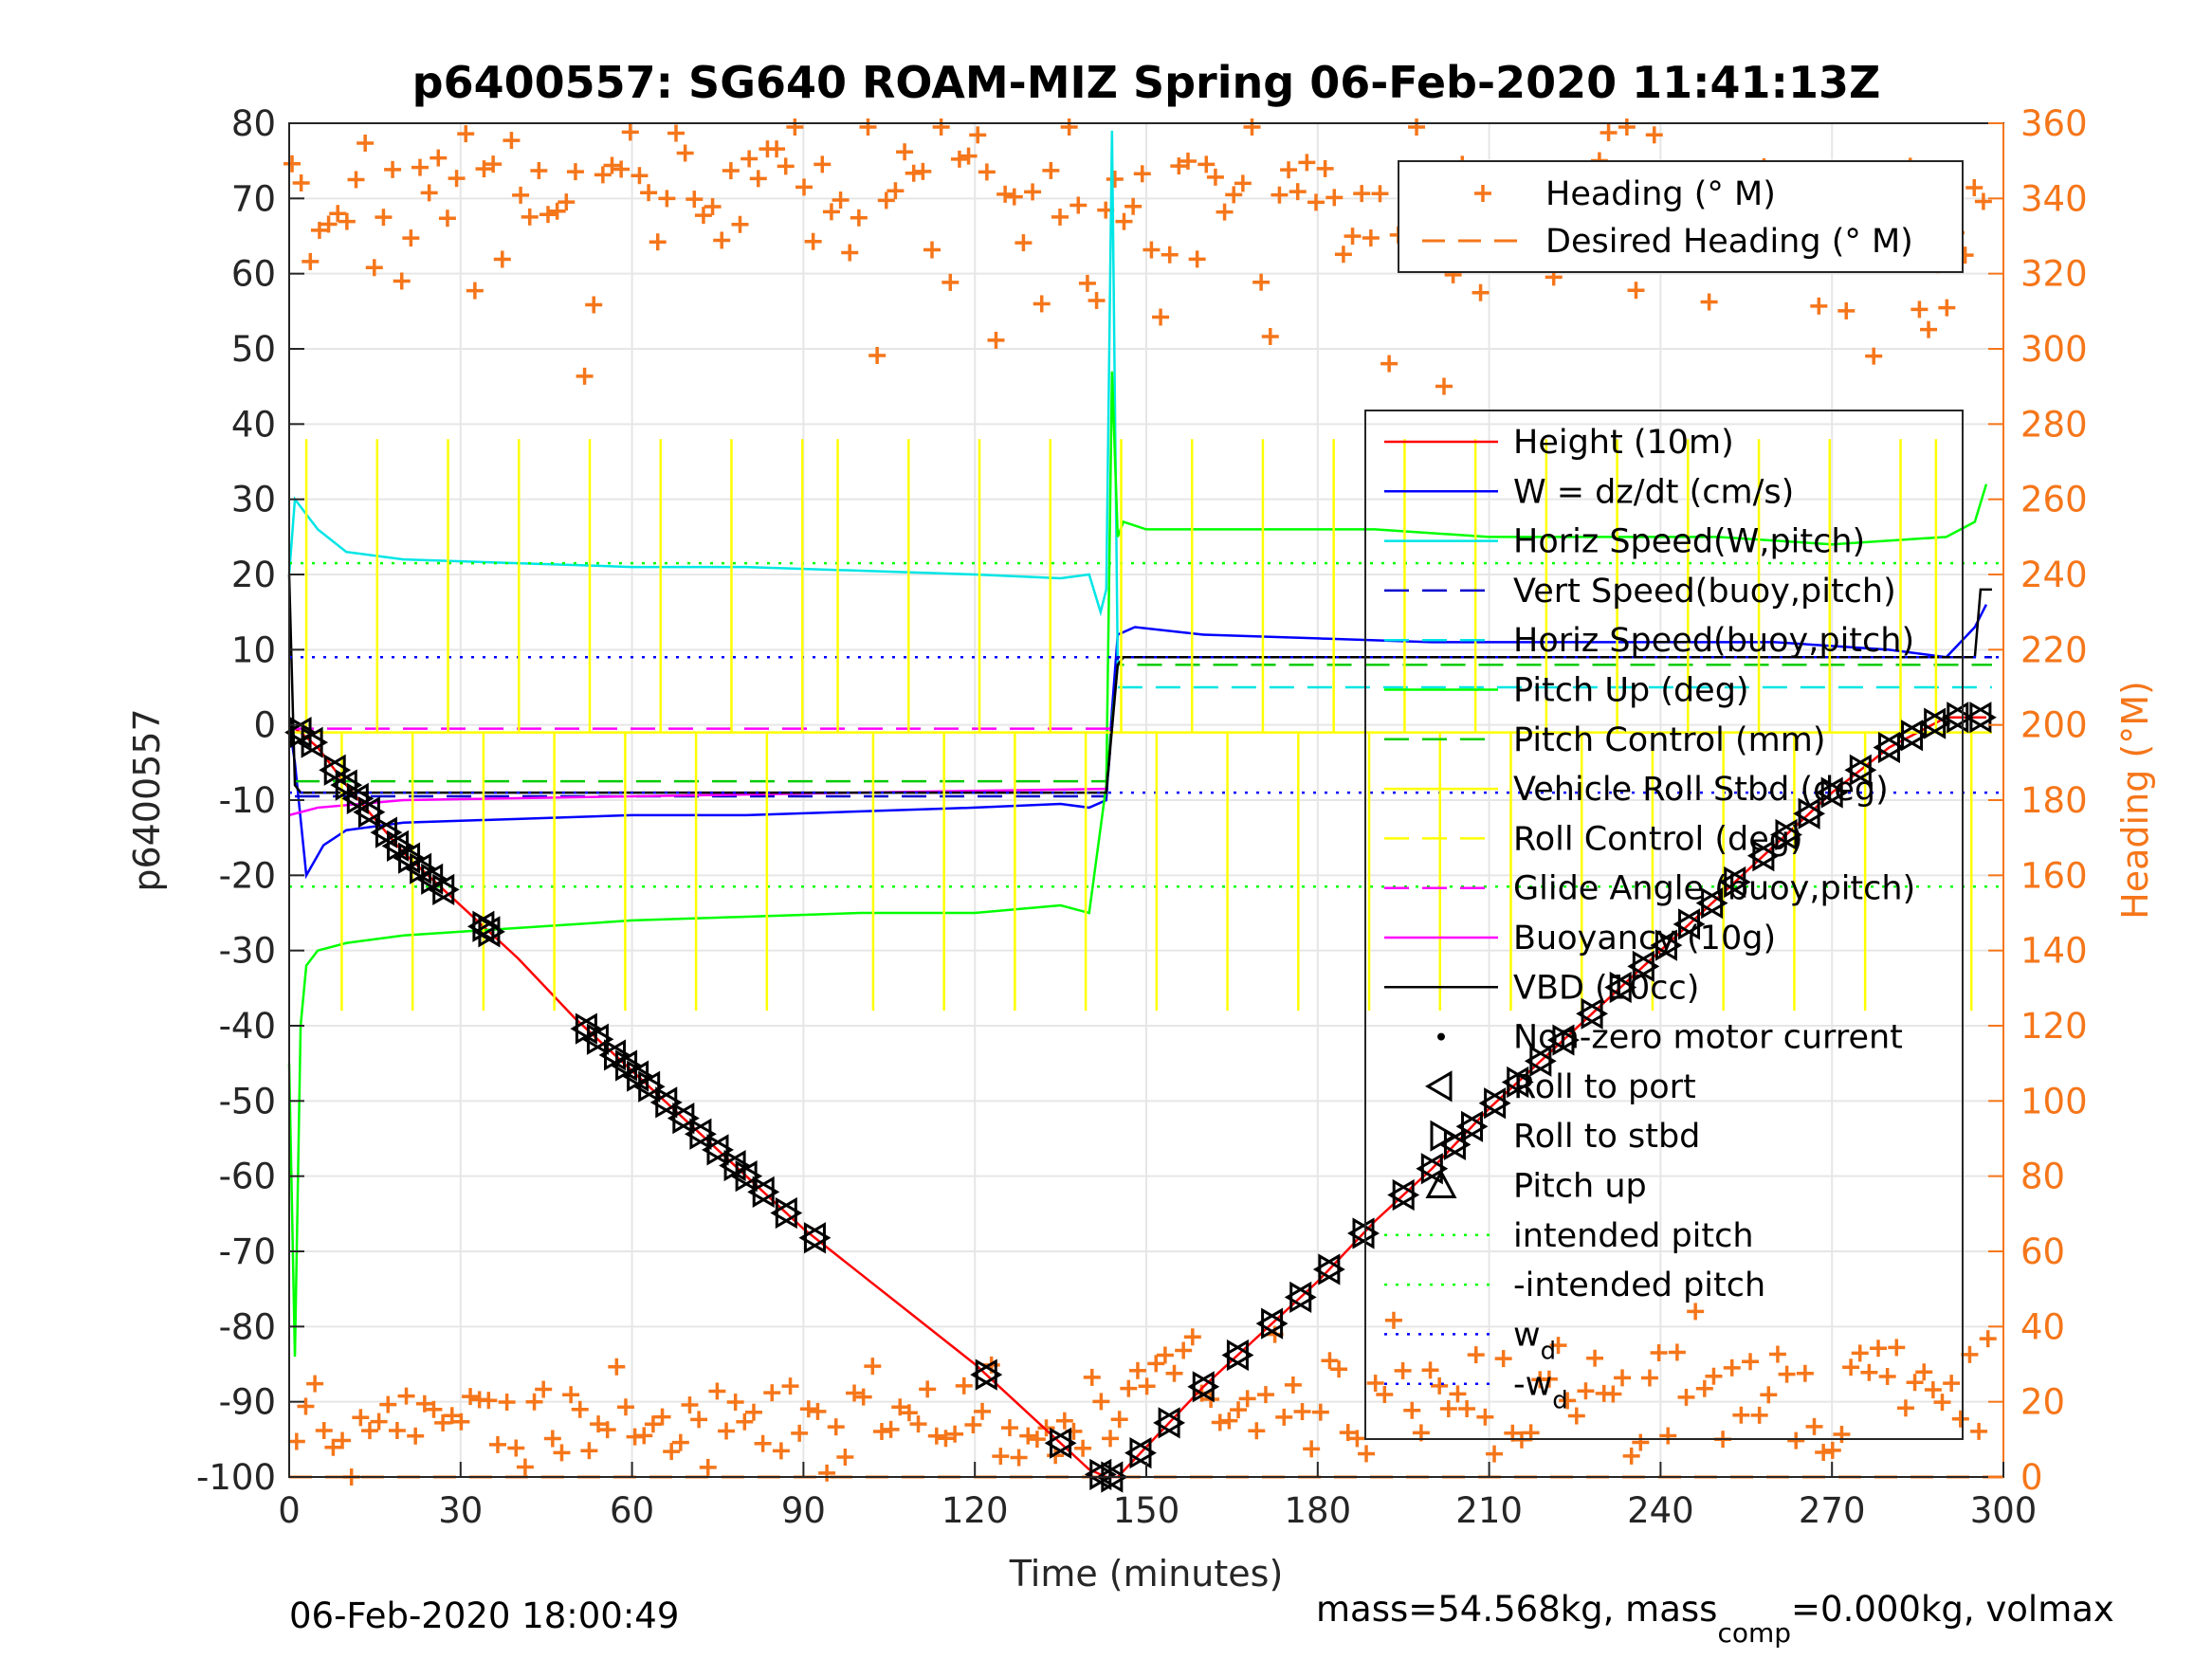 This screenshot has height=1659, width=2212. What do you see at coordinates (1441, 1036) in the screenshot?
I see `legend-main-swatch` at bounding box center [1441, 1036].